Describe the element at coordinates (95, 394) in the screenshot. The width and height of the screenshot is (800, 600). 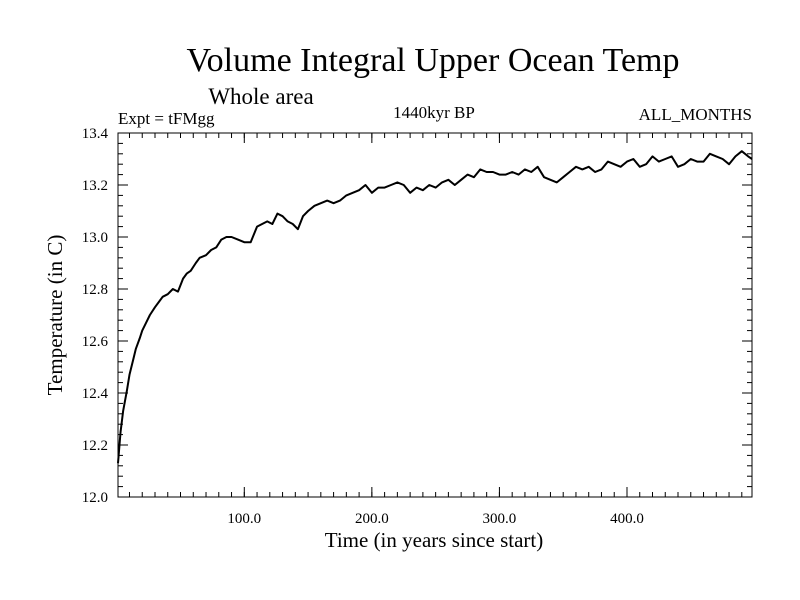
I see `y-tick-label: 12.4` at that location.